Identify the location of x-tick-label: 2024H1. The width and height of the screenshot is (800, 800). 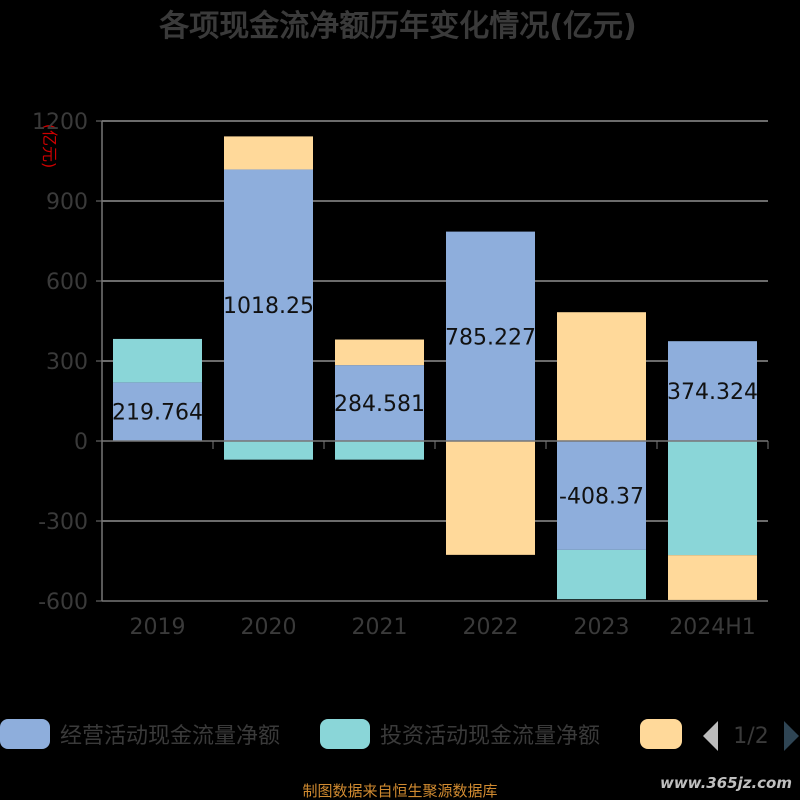
(712, 627).